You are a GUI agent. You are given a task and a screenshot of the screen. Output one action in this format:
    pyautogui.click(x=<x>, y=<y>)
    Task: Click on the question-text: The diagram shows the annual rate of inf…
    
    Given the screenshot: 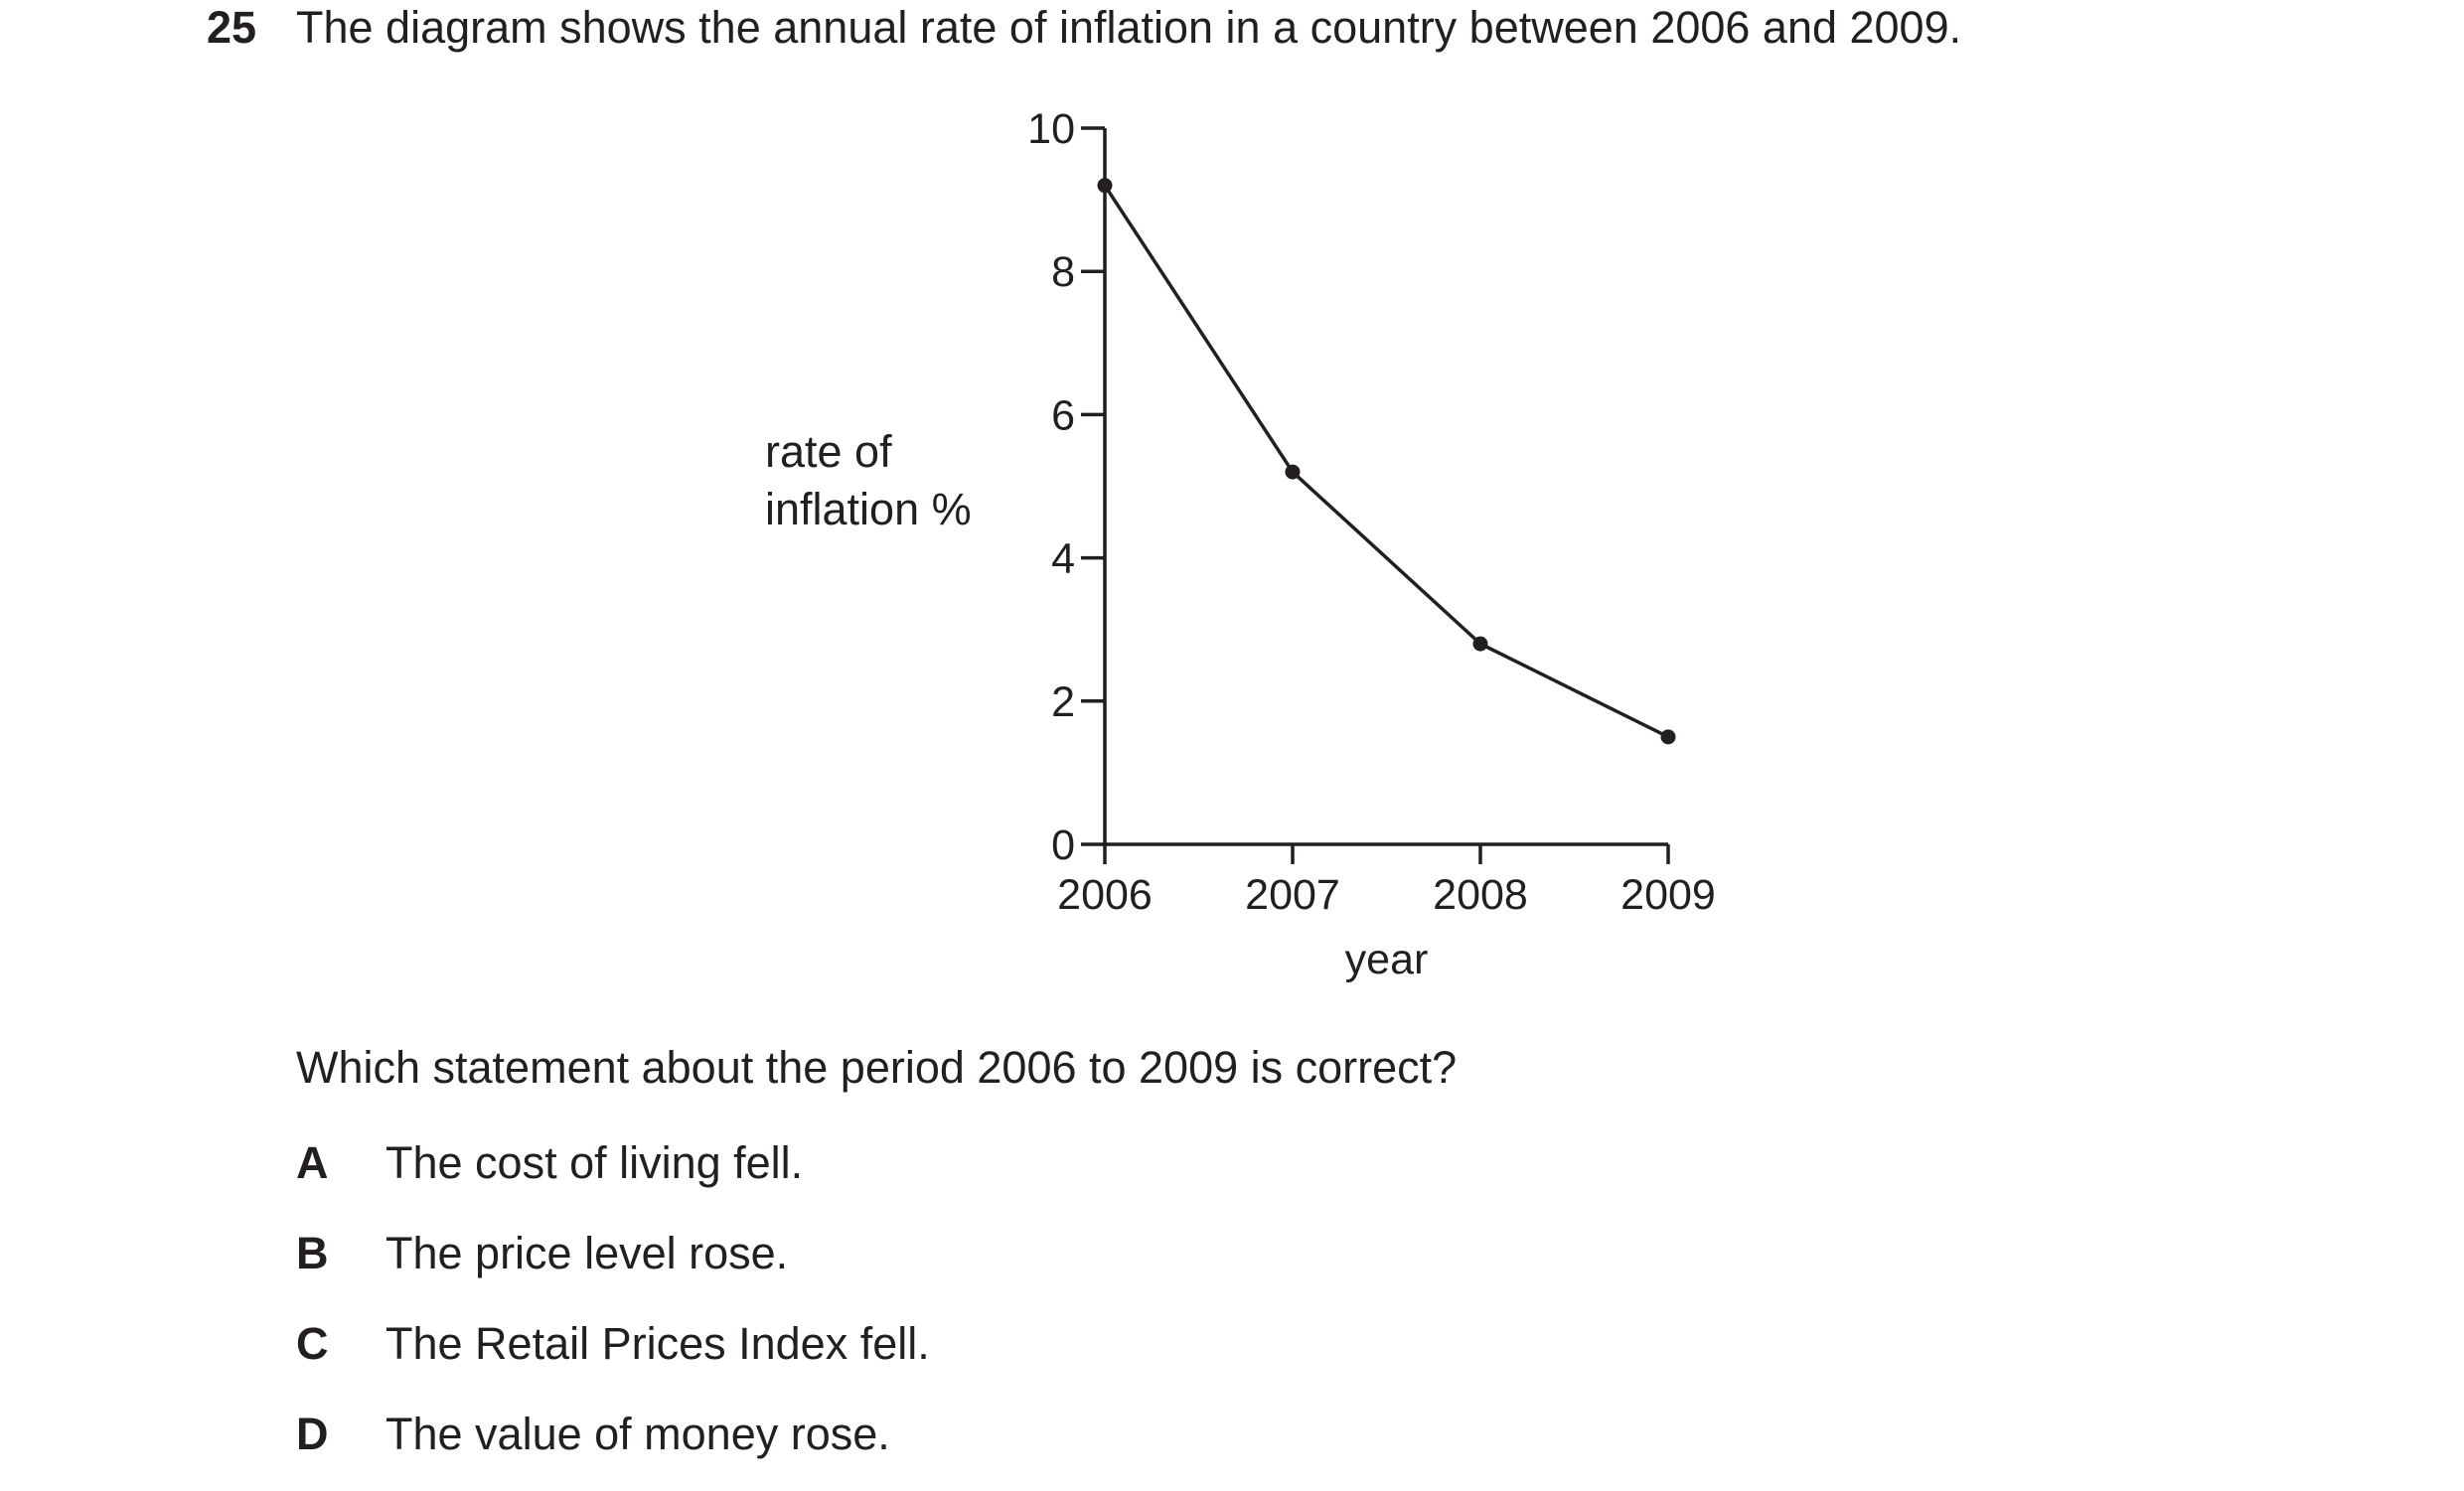 What is the action you would take?
    pyautogui.click(x=1129, y=27)
    